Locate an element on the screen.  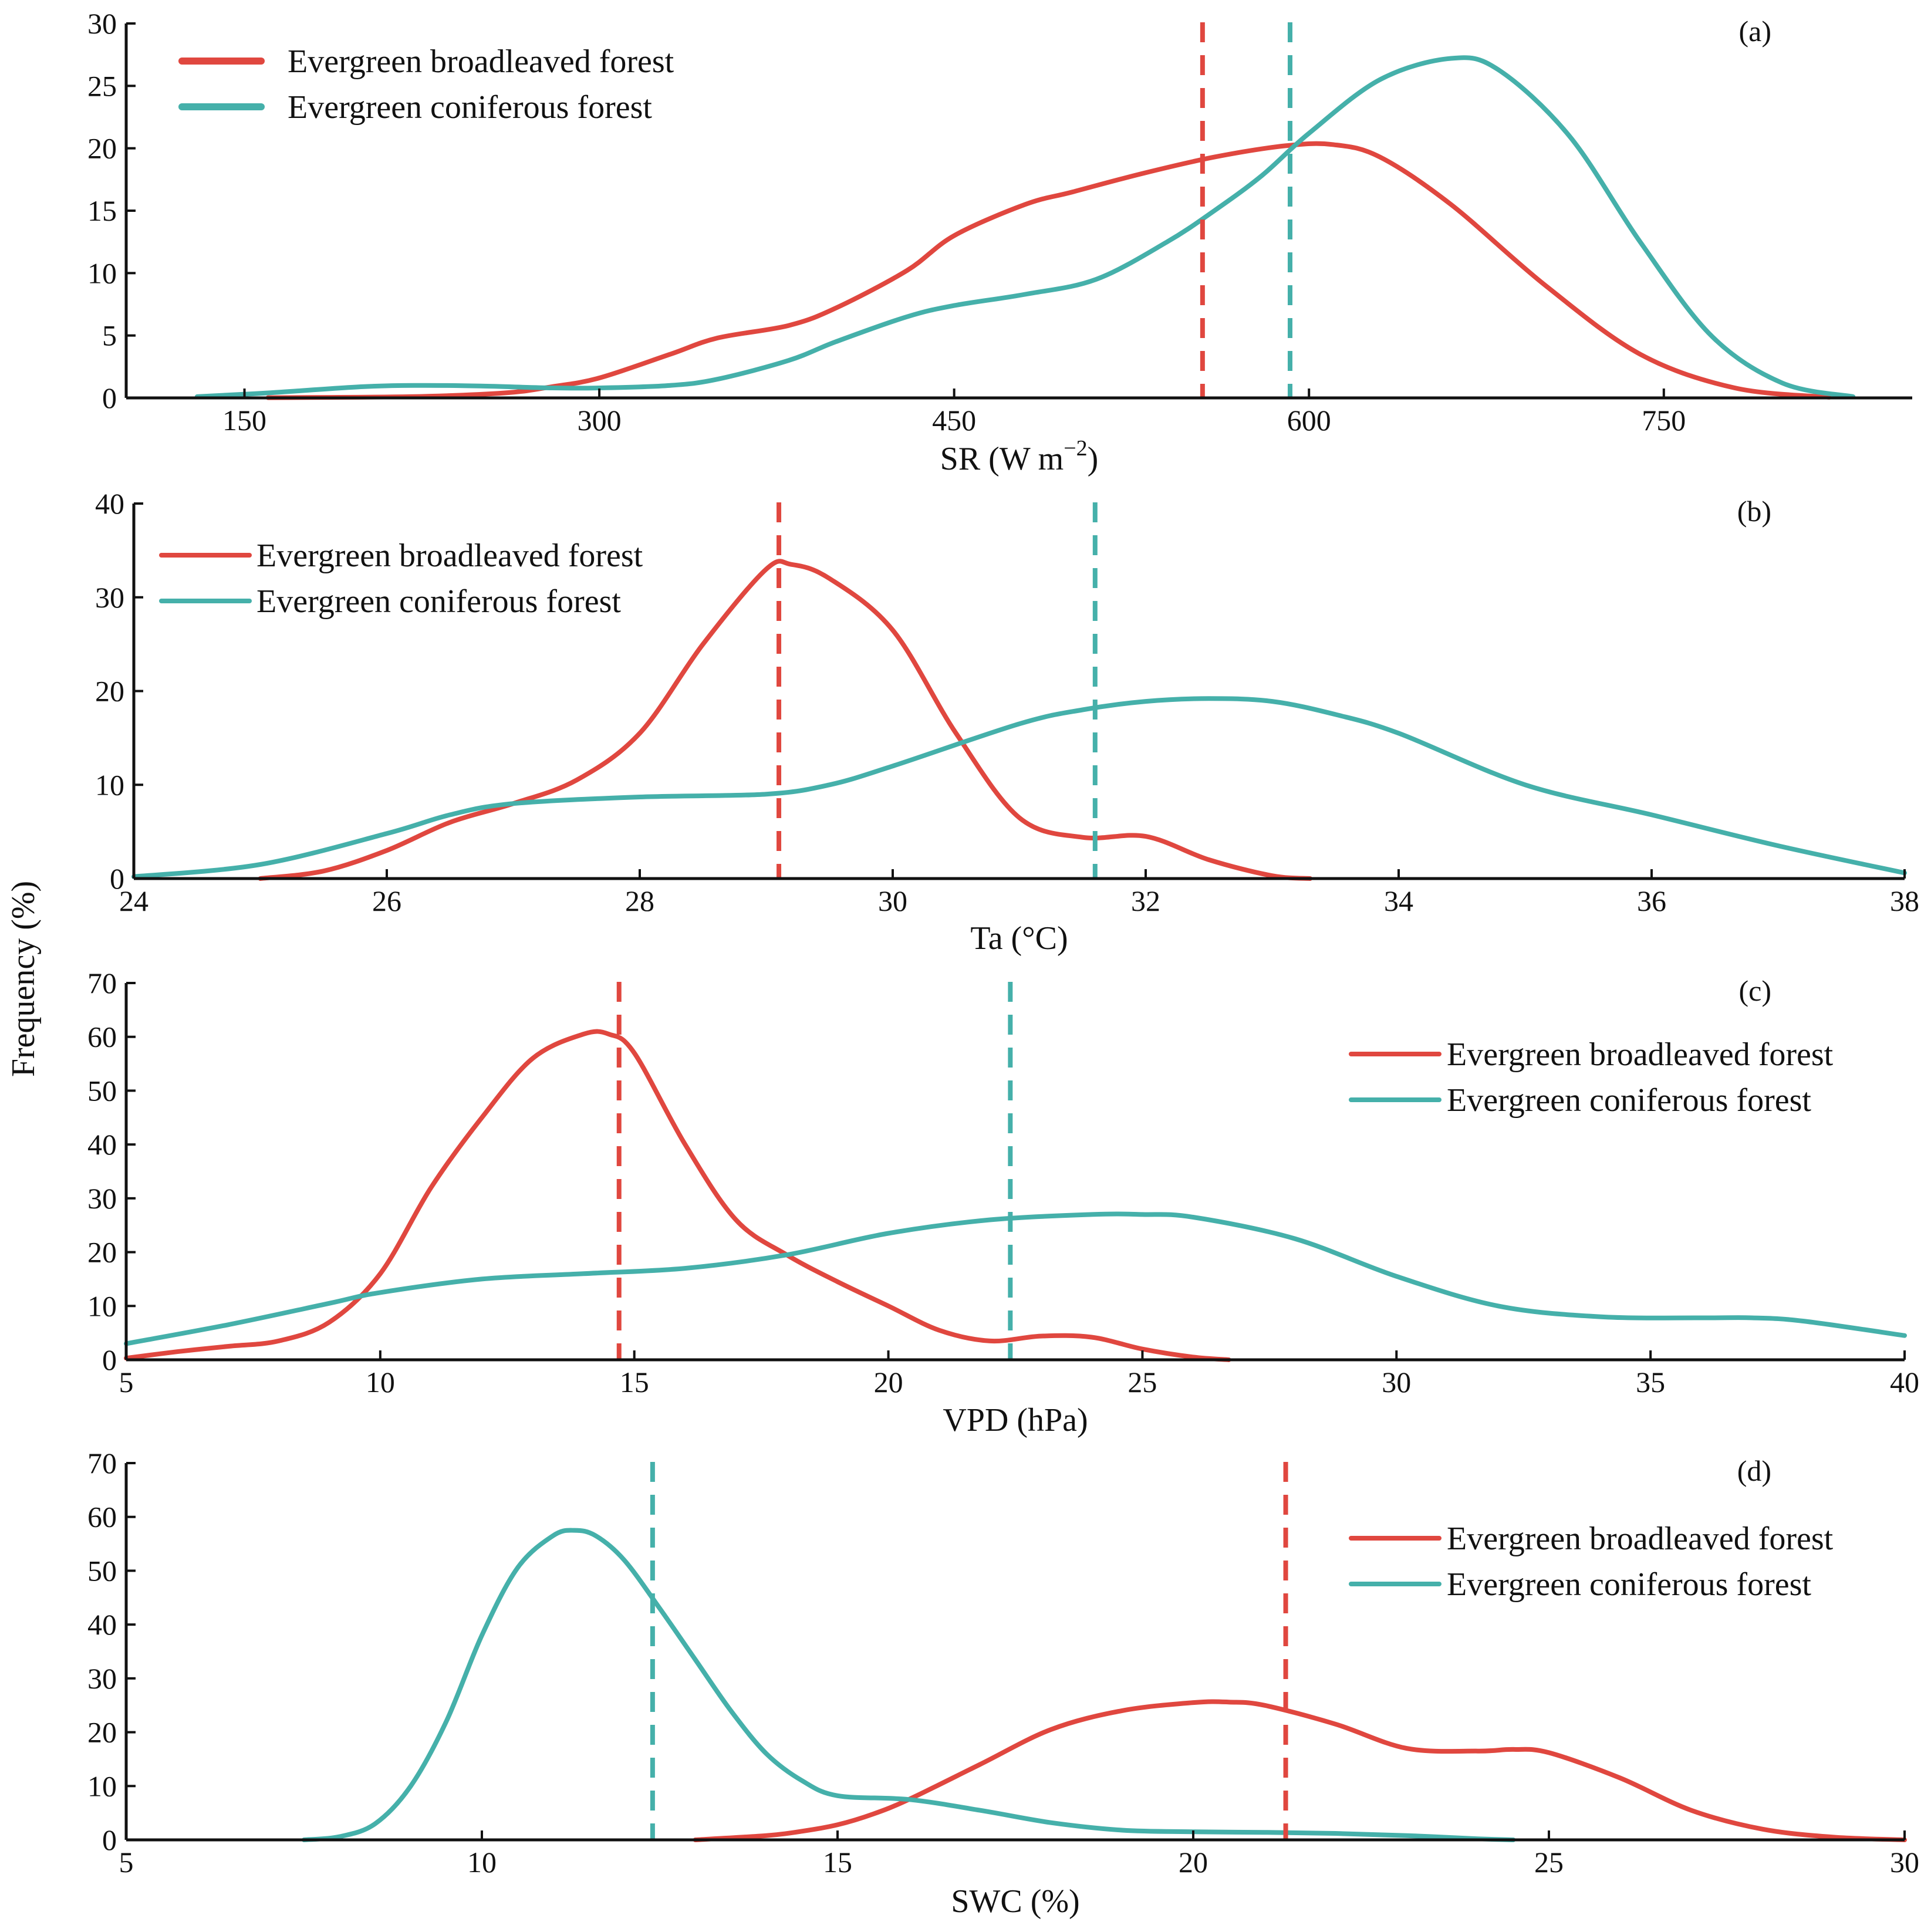
panel-tag: (b) is located at coordinates (1754, 511).